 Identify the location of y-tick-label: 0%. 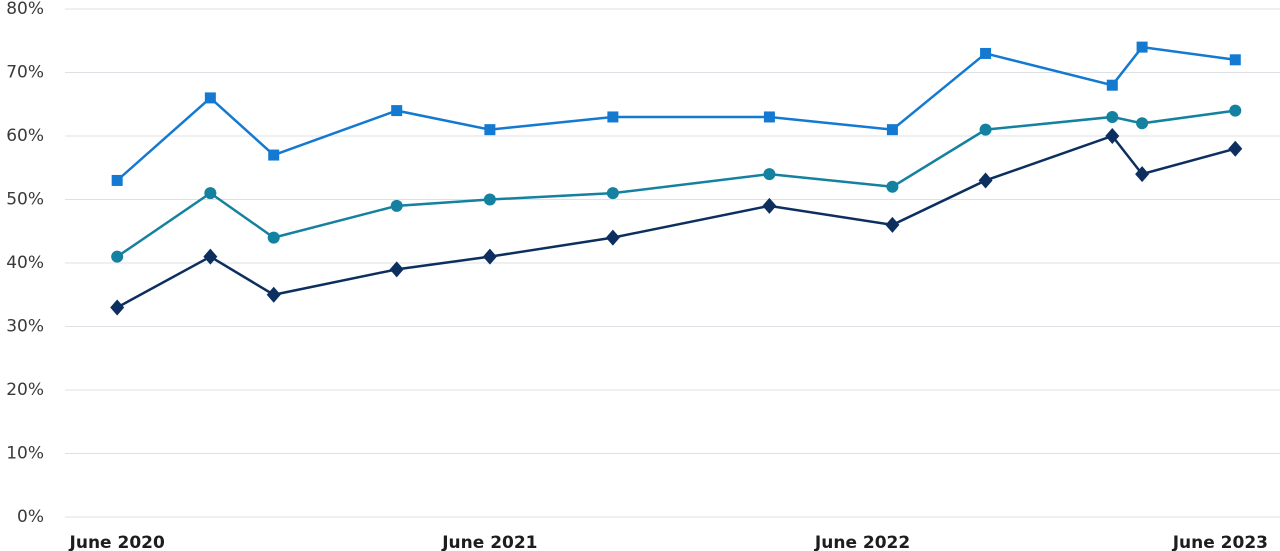
(30, 517).